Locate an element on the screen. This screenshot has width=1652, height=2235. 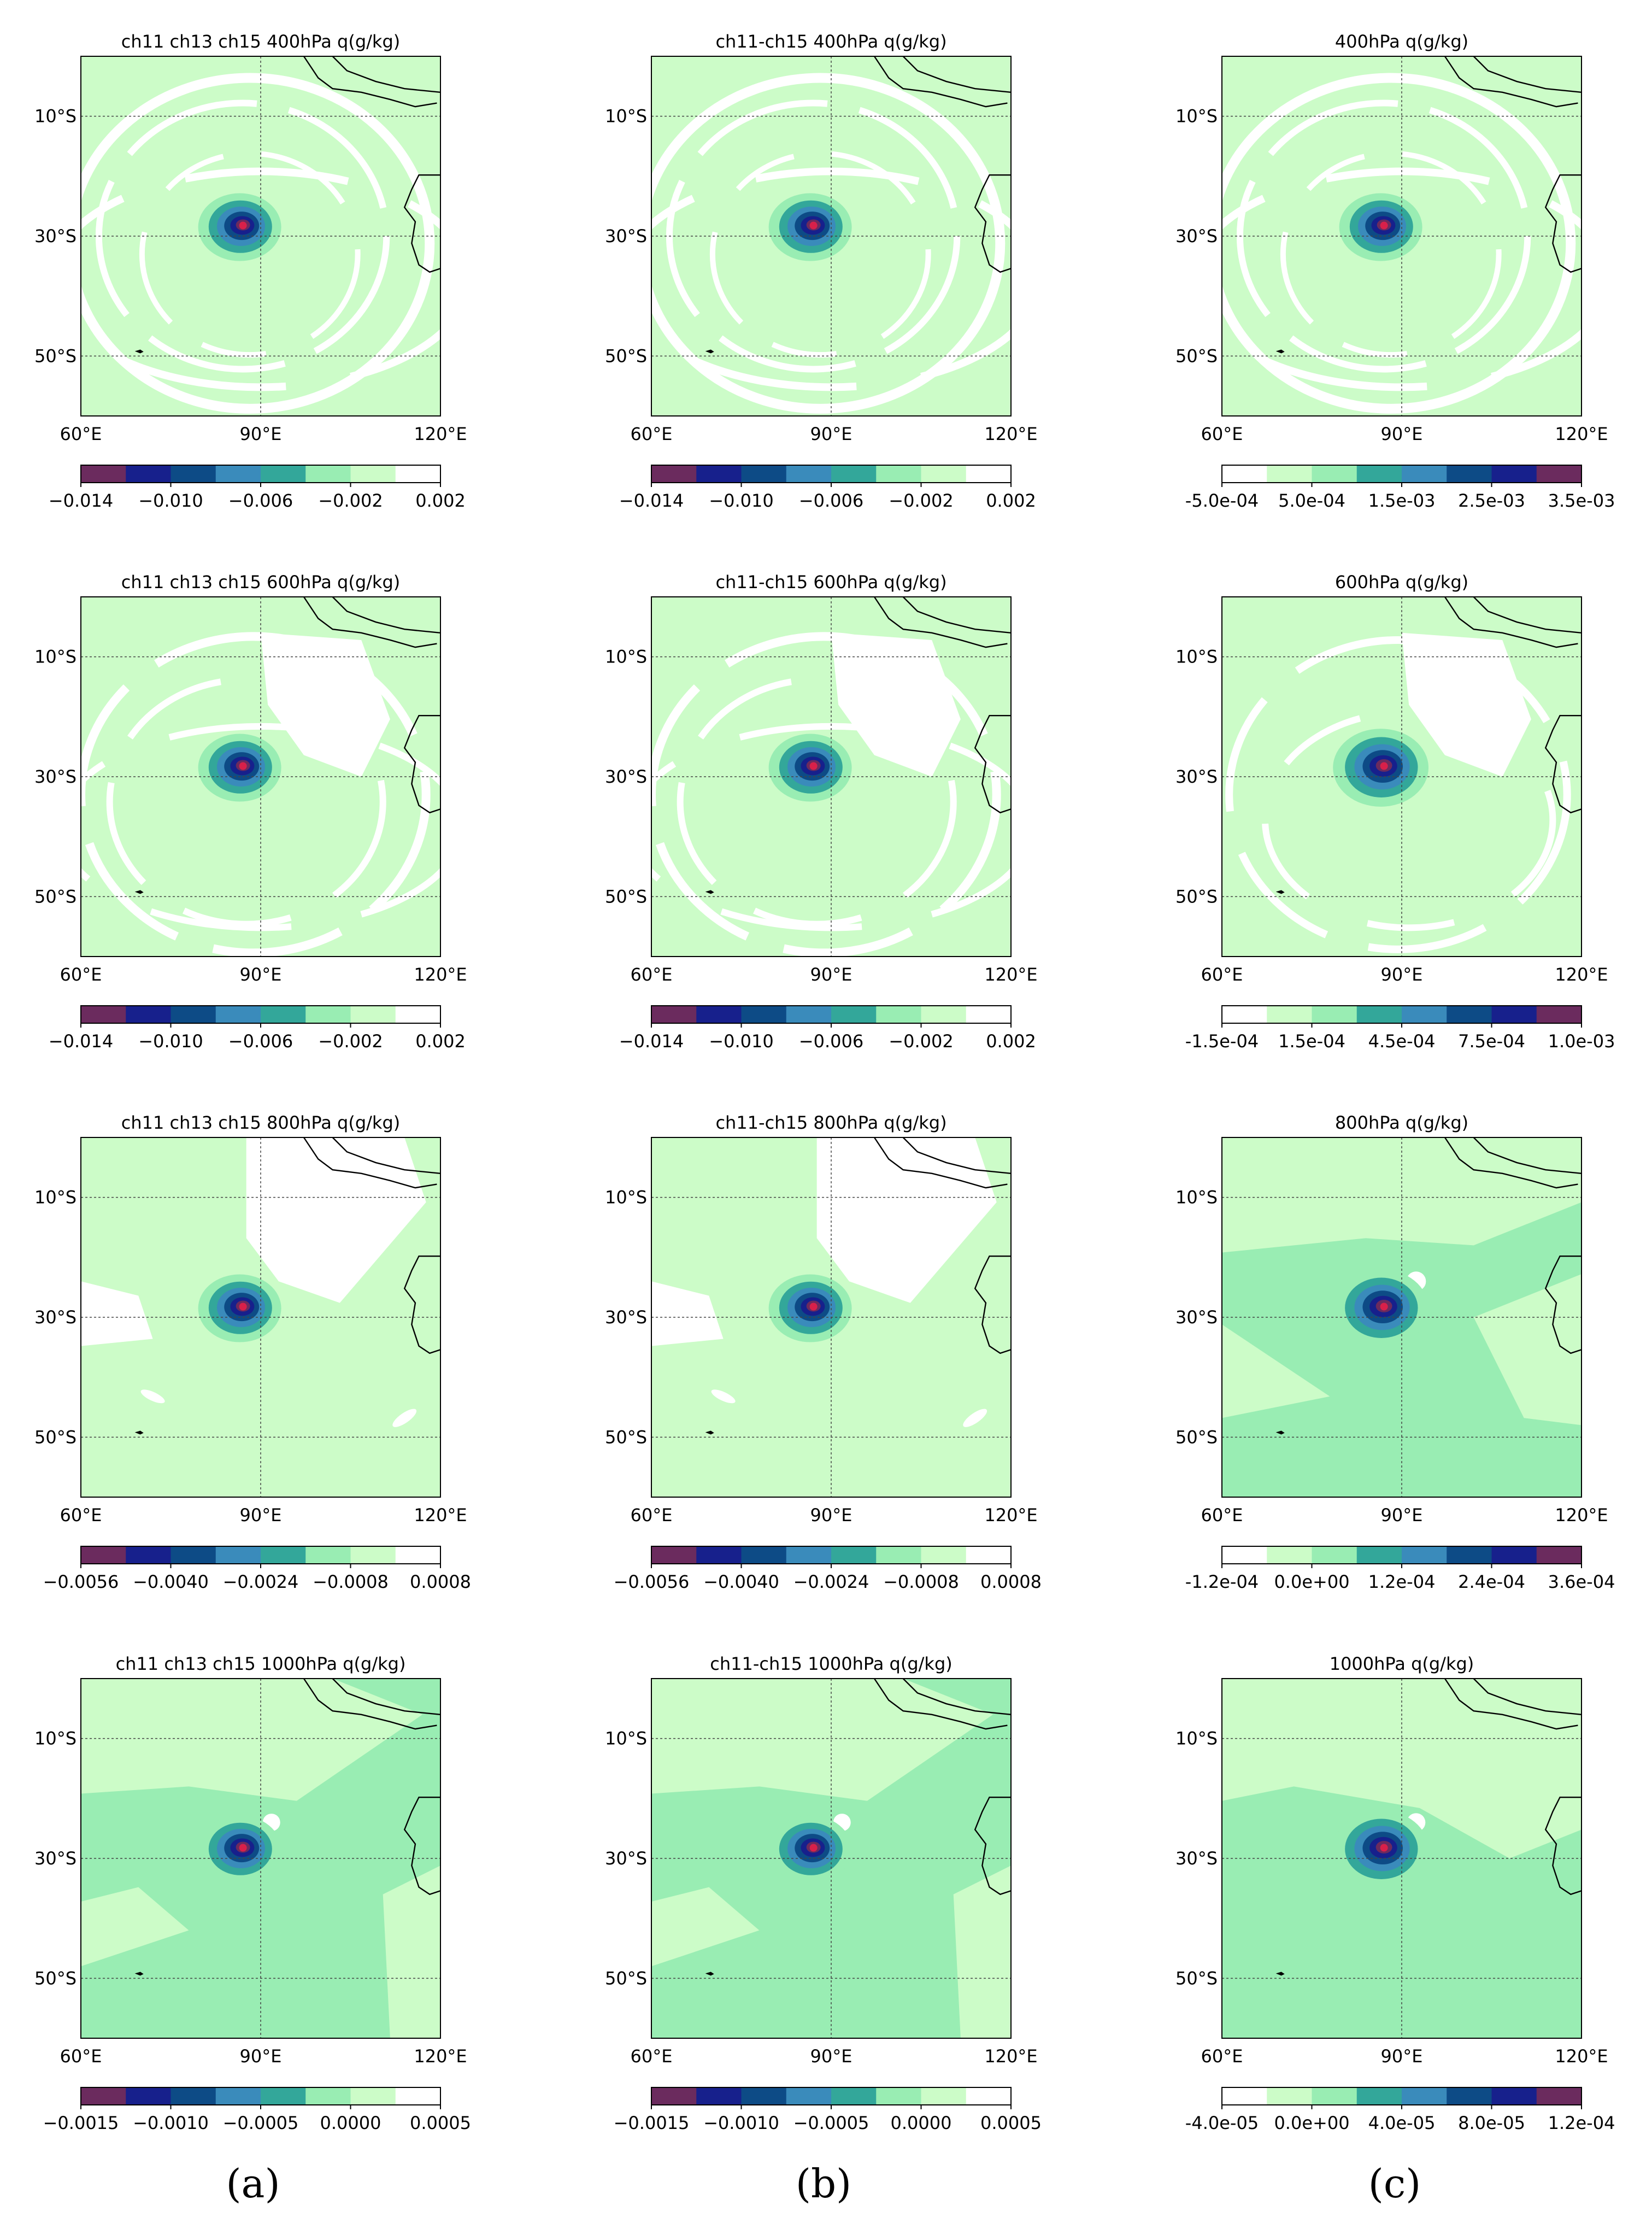
colorbar-tick-label: −0.002 is located at coordinates (350, 500).